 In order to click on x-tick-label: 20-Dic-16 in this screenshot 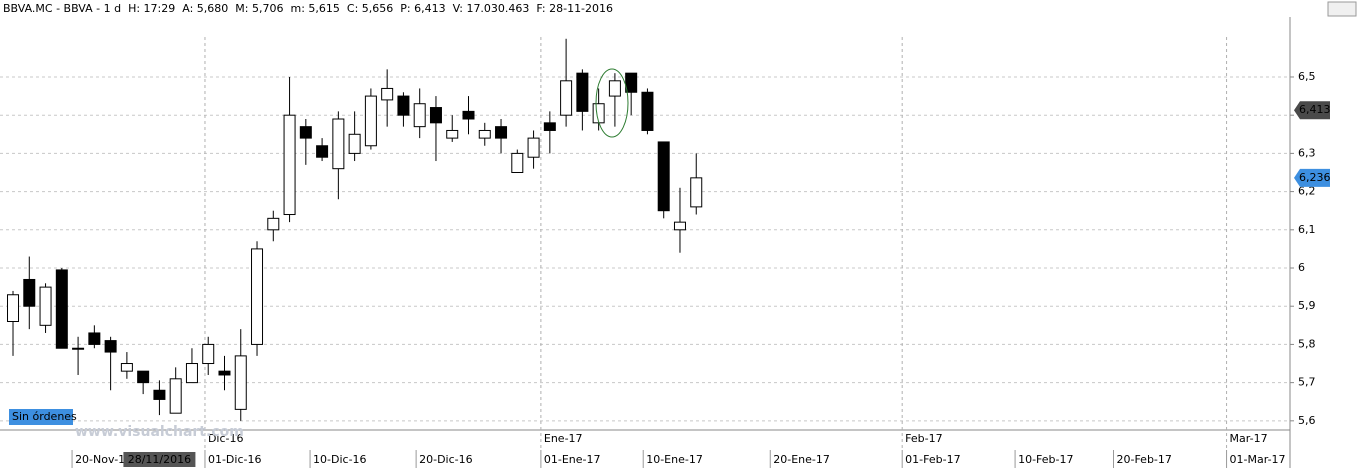, I will do `click(446, 459)`.